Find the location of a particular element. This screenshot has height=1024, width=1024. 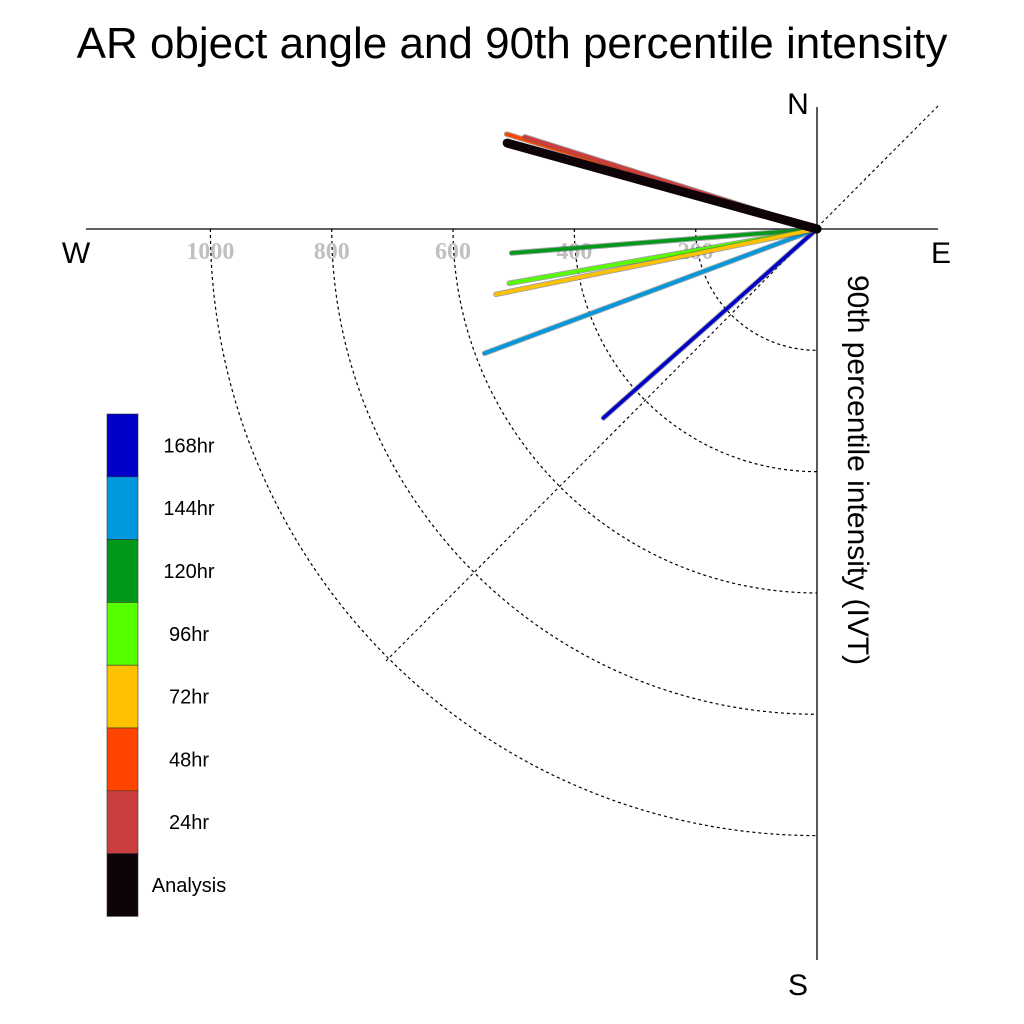

tick-label-1000: 1000 is located at coordinates (210, 252).